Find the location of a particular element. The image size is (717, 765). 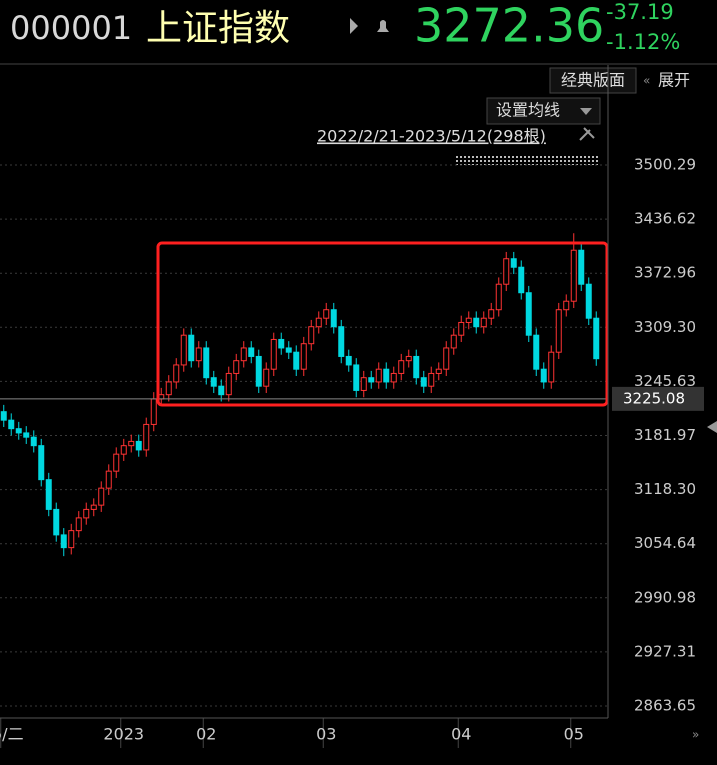

layout-button is located at coordinates (593, 80).